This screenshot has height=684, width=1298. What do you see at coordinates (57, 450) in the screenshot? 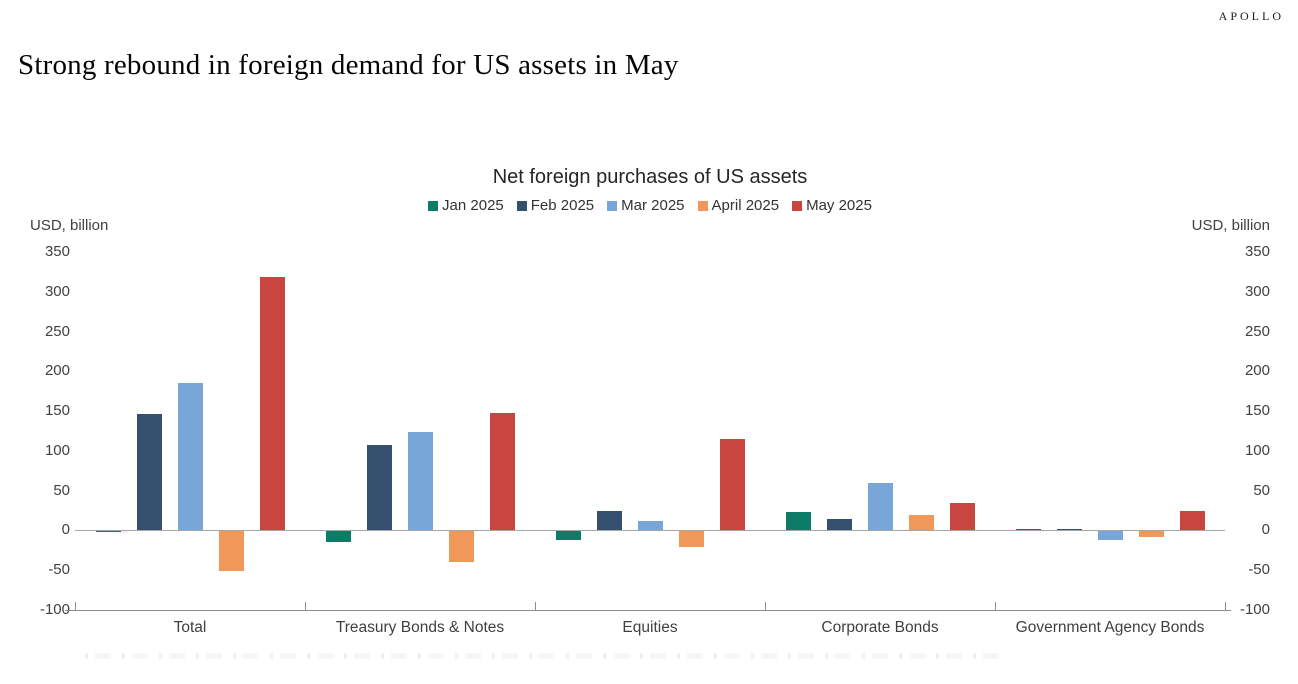
I see `y-tick-label-left: 100` at bounding box center [57, 450].